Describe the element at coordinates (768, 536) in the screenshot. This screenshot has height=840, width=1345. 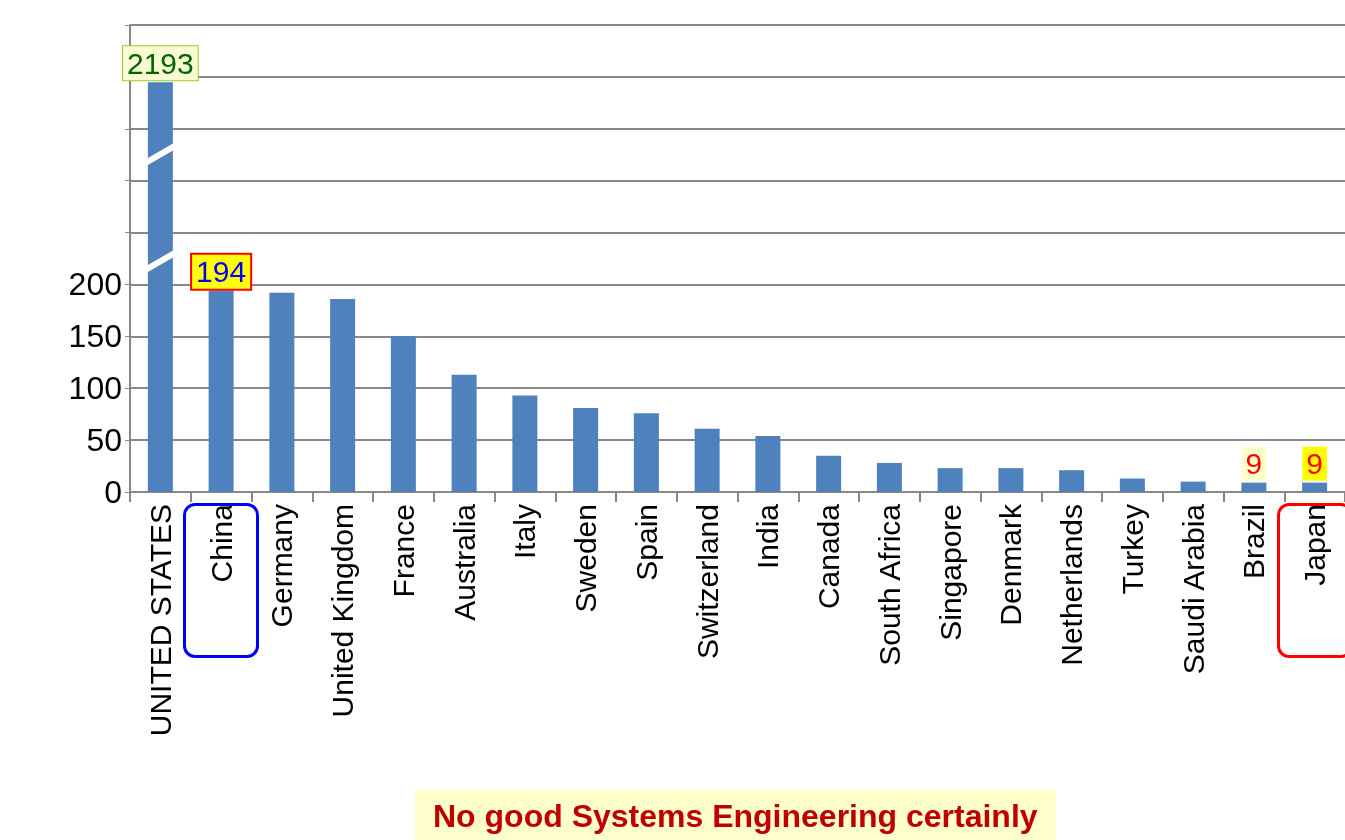
I see `x-tick-label: India` at that location.